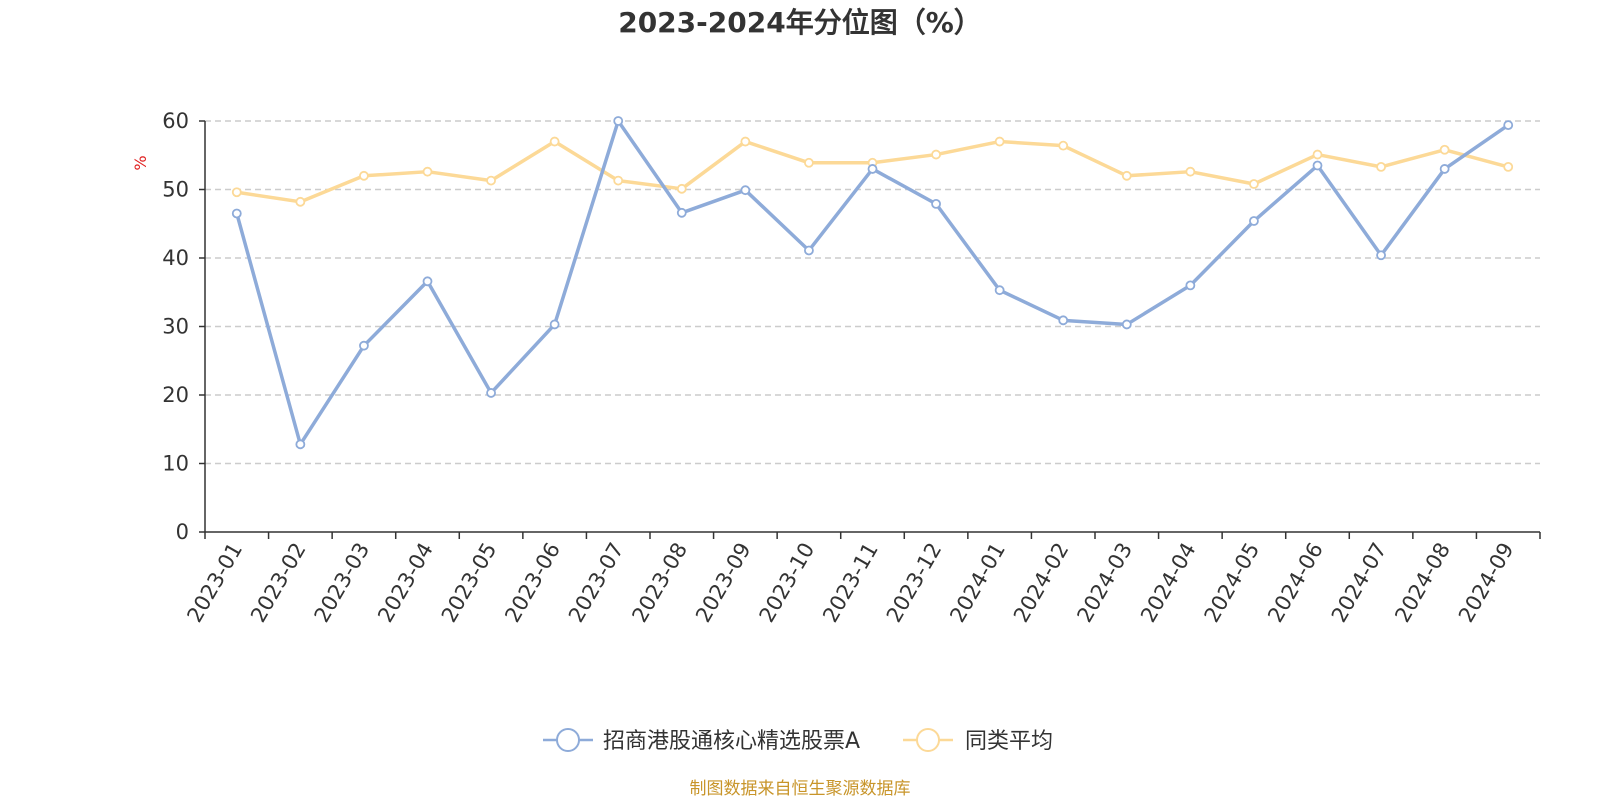 This screenshot has width=1600, height=800. Describe the element at coordinates (175, 121) in the screenshot. I see `y-tick-label: 60` at that location.